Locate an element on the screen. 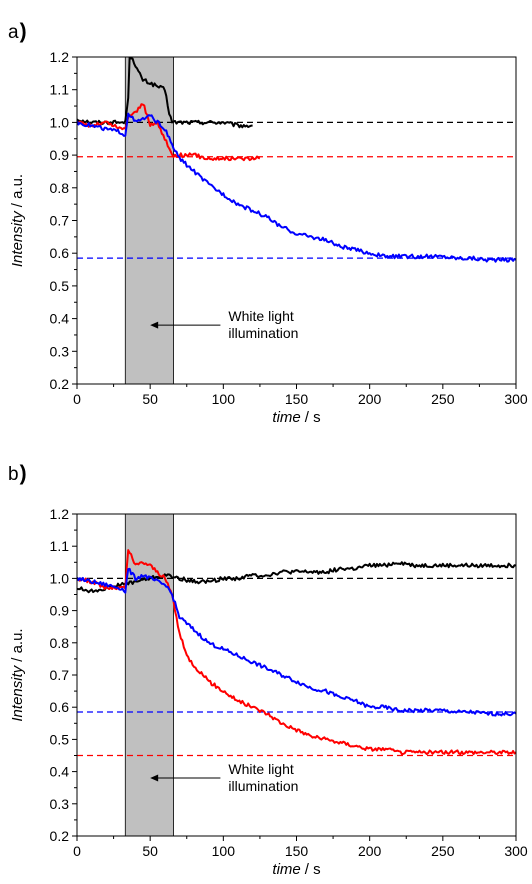 Image resolution: width=532 pixels, height=884 pixels. panel-letter-b: b) is located at coordinates (17, 473).